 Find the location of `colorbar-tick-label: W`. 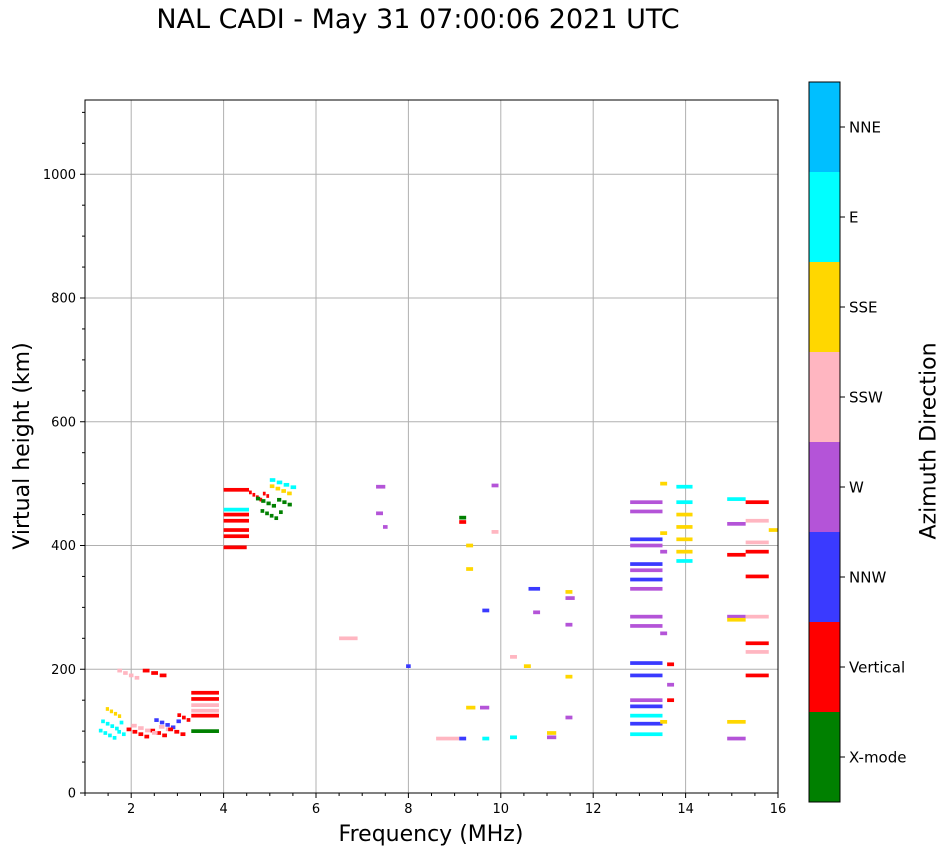

colorbar-tick-label: W is located at coordinates (856, 488).